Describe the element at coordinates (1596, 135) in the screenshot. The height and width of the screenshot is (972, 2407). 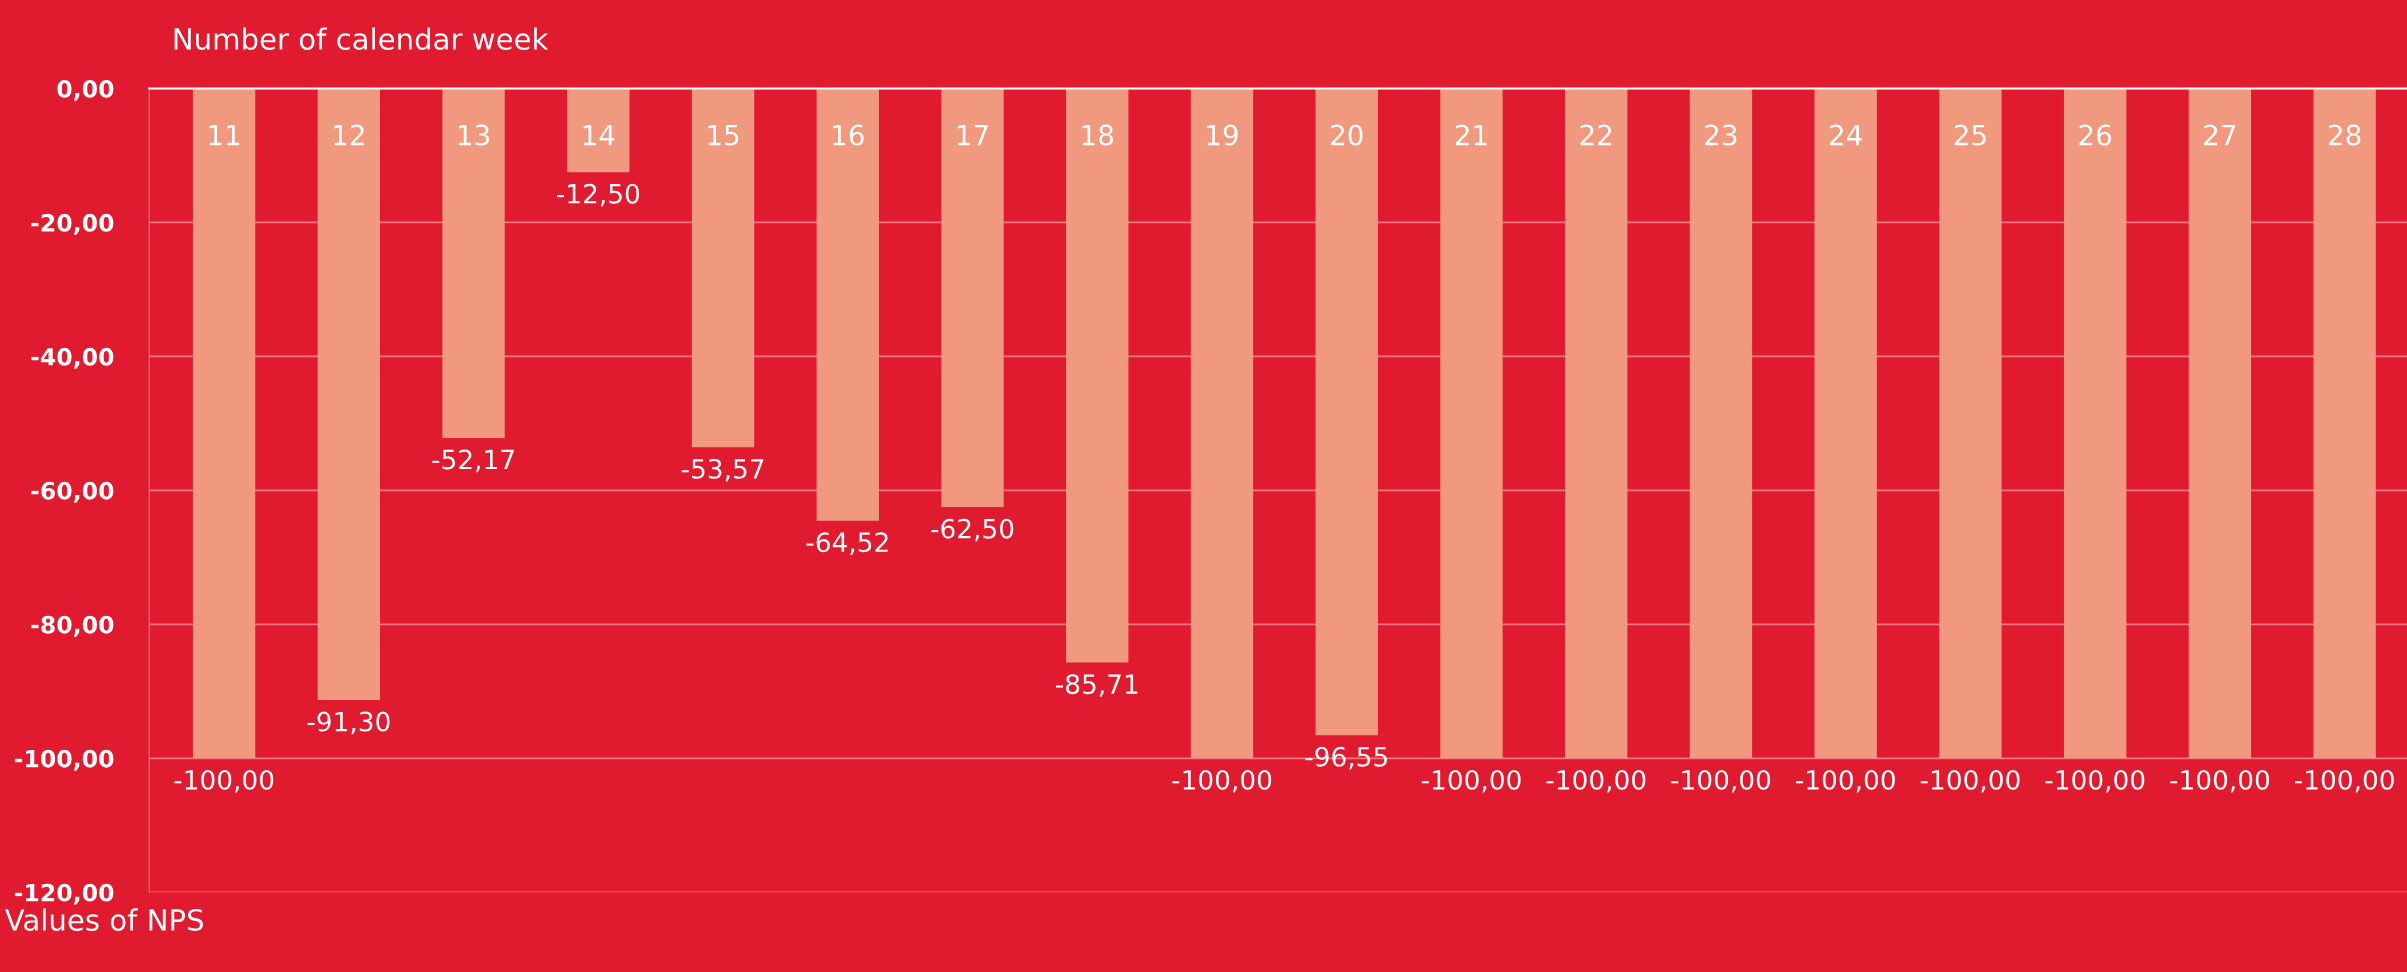
I see `x-tick-label: 22` at that location.